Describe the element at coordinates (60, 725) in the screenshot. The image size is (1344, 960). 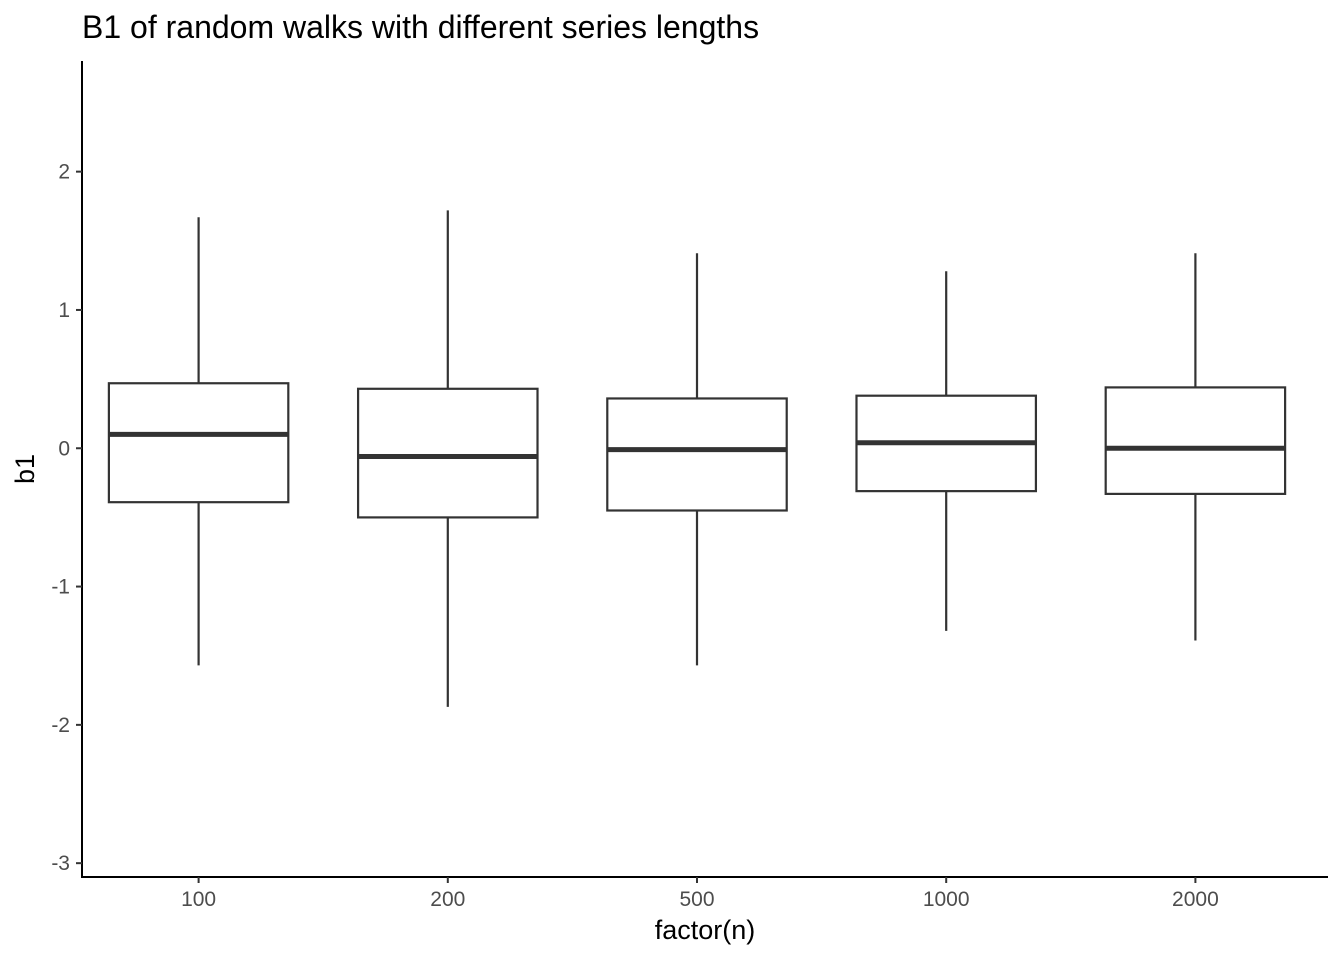
I see `y-tick-label: -2` at that location.